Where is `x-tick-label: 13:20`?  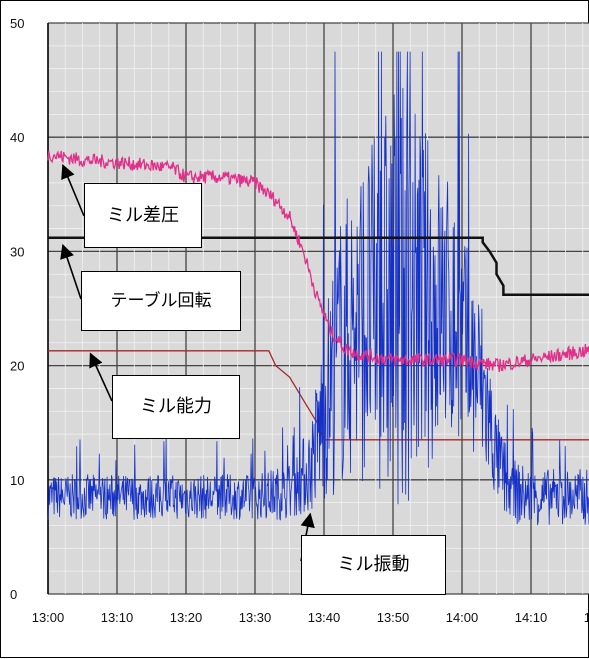
x-tick-label: 13:20 is located at coordinates (186, 617).